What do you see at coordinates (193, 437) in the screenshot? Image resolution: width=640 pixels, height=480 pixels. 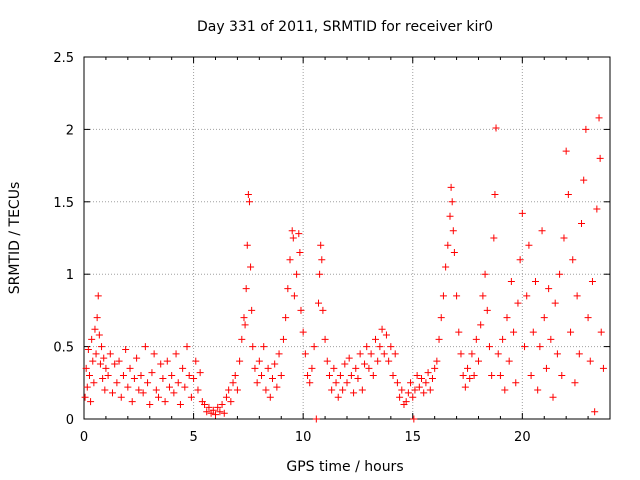 I see `x-tick-label: 5` at bounding box center [193, 437].